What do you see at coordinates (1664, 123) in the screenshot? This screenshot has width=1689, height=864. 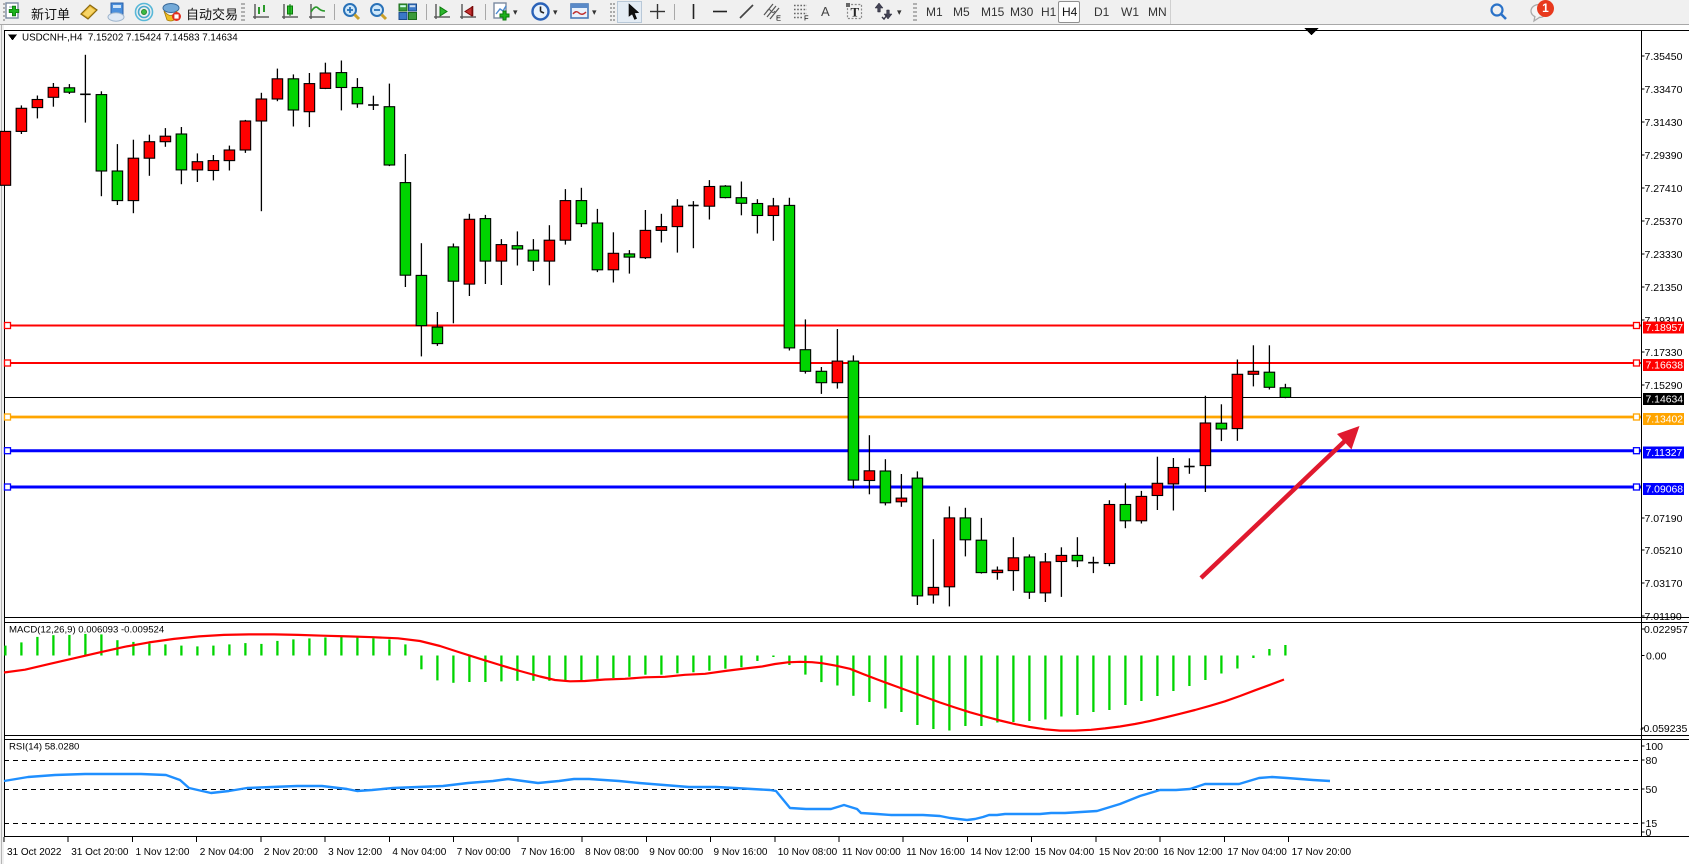 I see `svg-text: 7.31430` at bounding box center [1664, 123].